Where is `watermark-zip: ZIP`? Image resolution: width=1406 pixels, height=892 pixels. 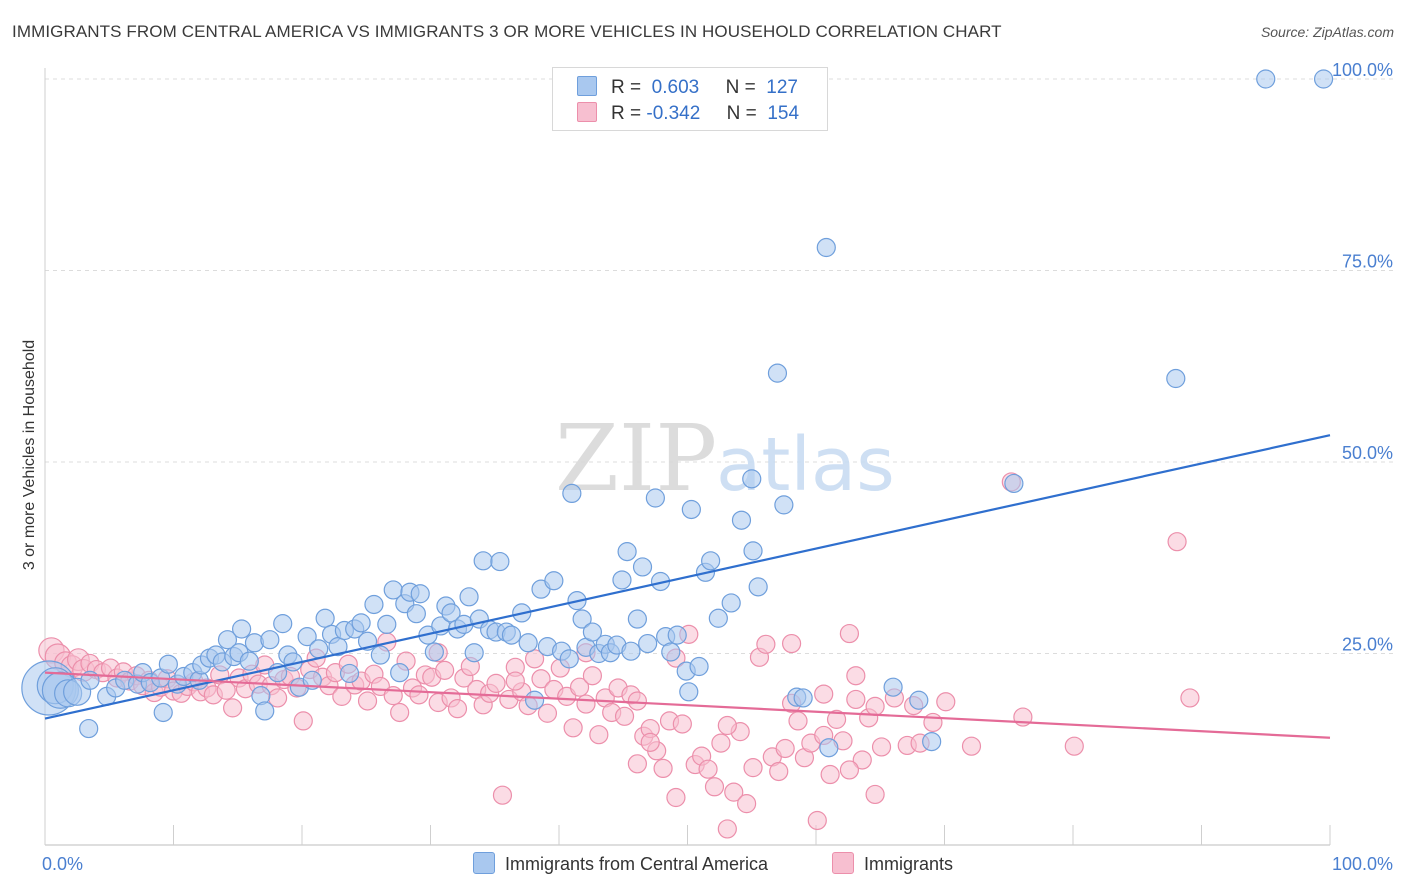
watermark-zip: ZIP is located at coordinates (636, 458).